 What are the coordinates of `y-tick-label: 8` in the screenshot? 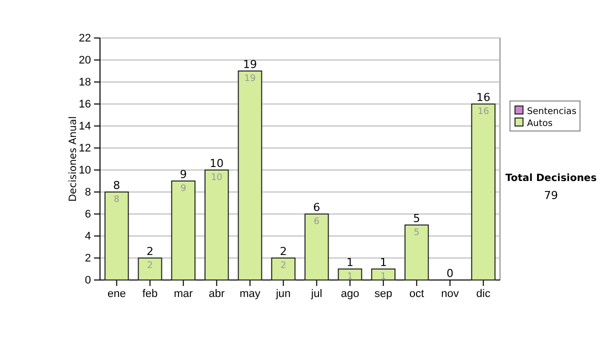 It's located at (87, 192).